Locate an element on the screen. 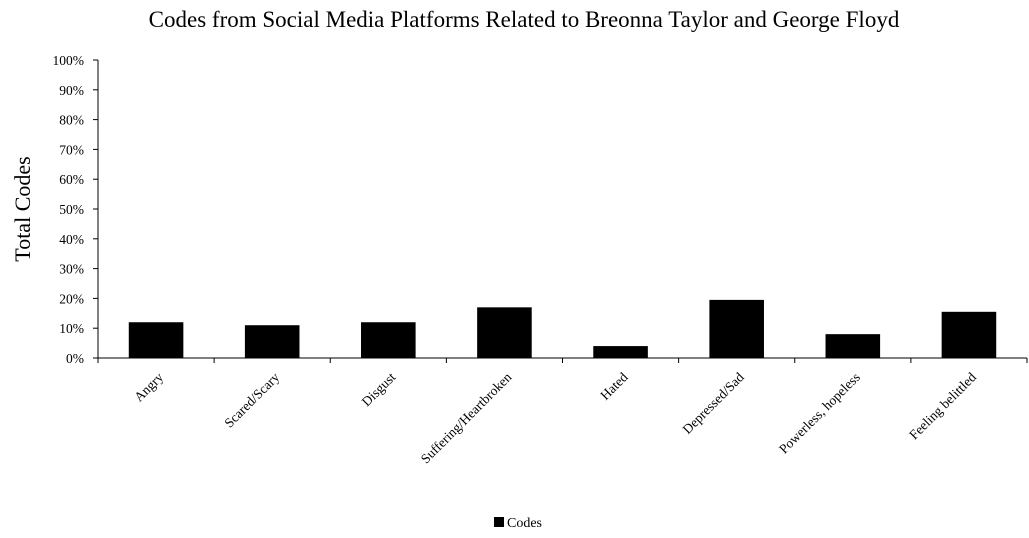 Image resolution: width=1029 pixels, height=538 pixels. y-tick-label: 90% is located at coordinates (71, 90).